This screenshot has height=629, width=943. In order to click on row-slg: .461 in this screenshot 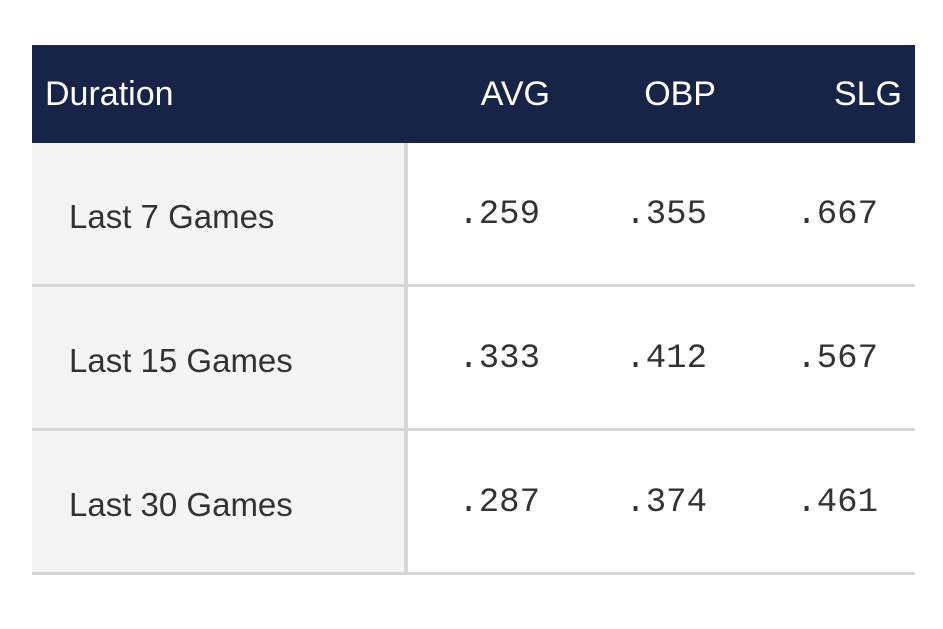, I will do `click(837, 502)`.